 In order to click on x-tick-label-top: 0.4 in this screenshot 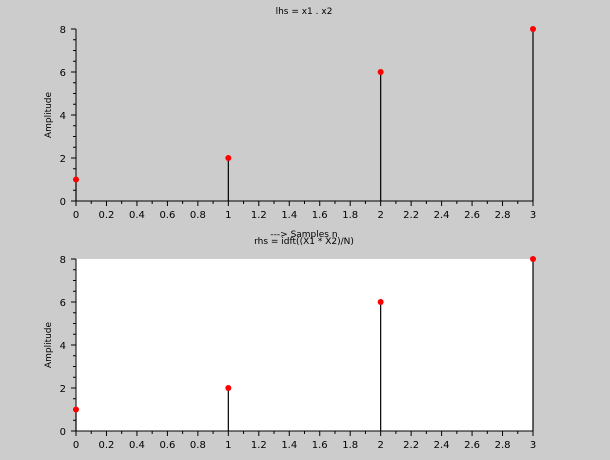, I will do `click(137, 215)`.